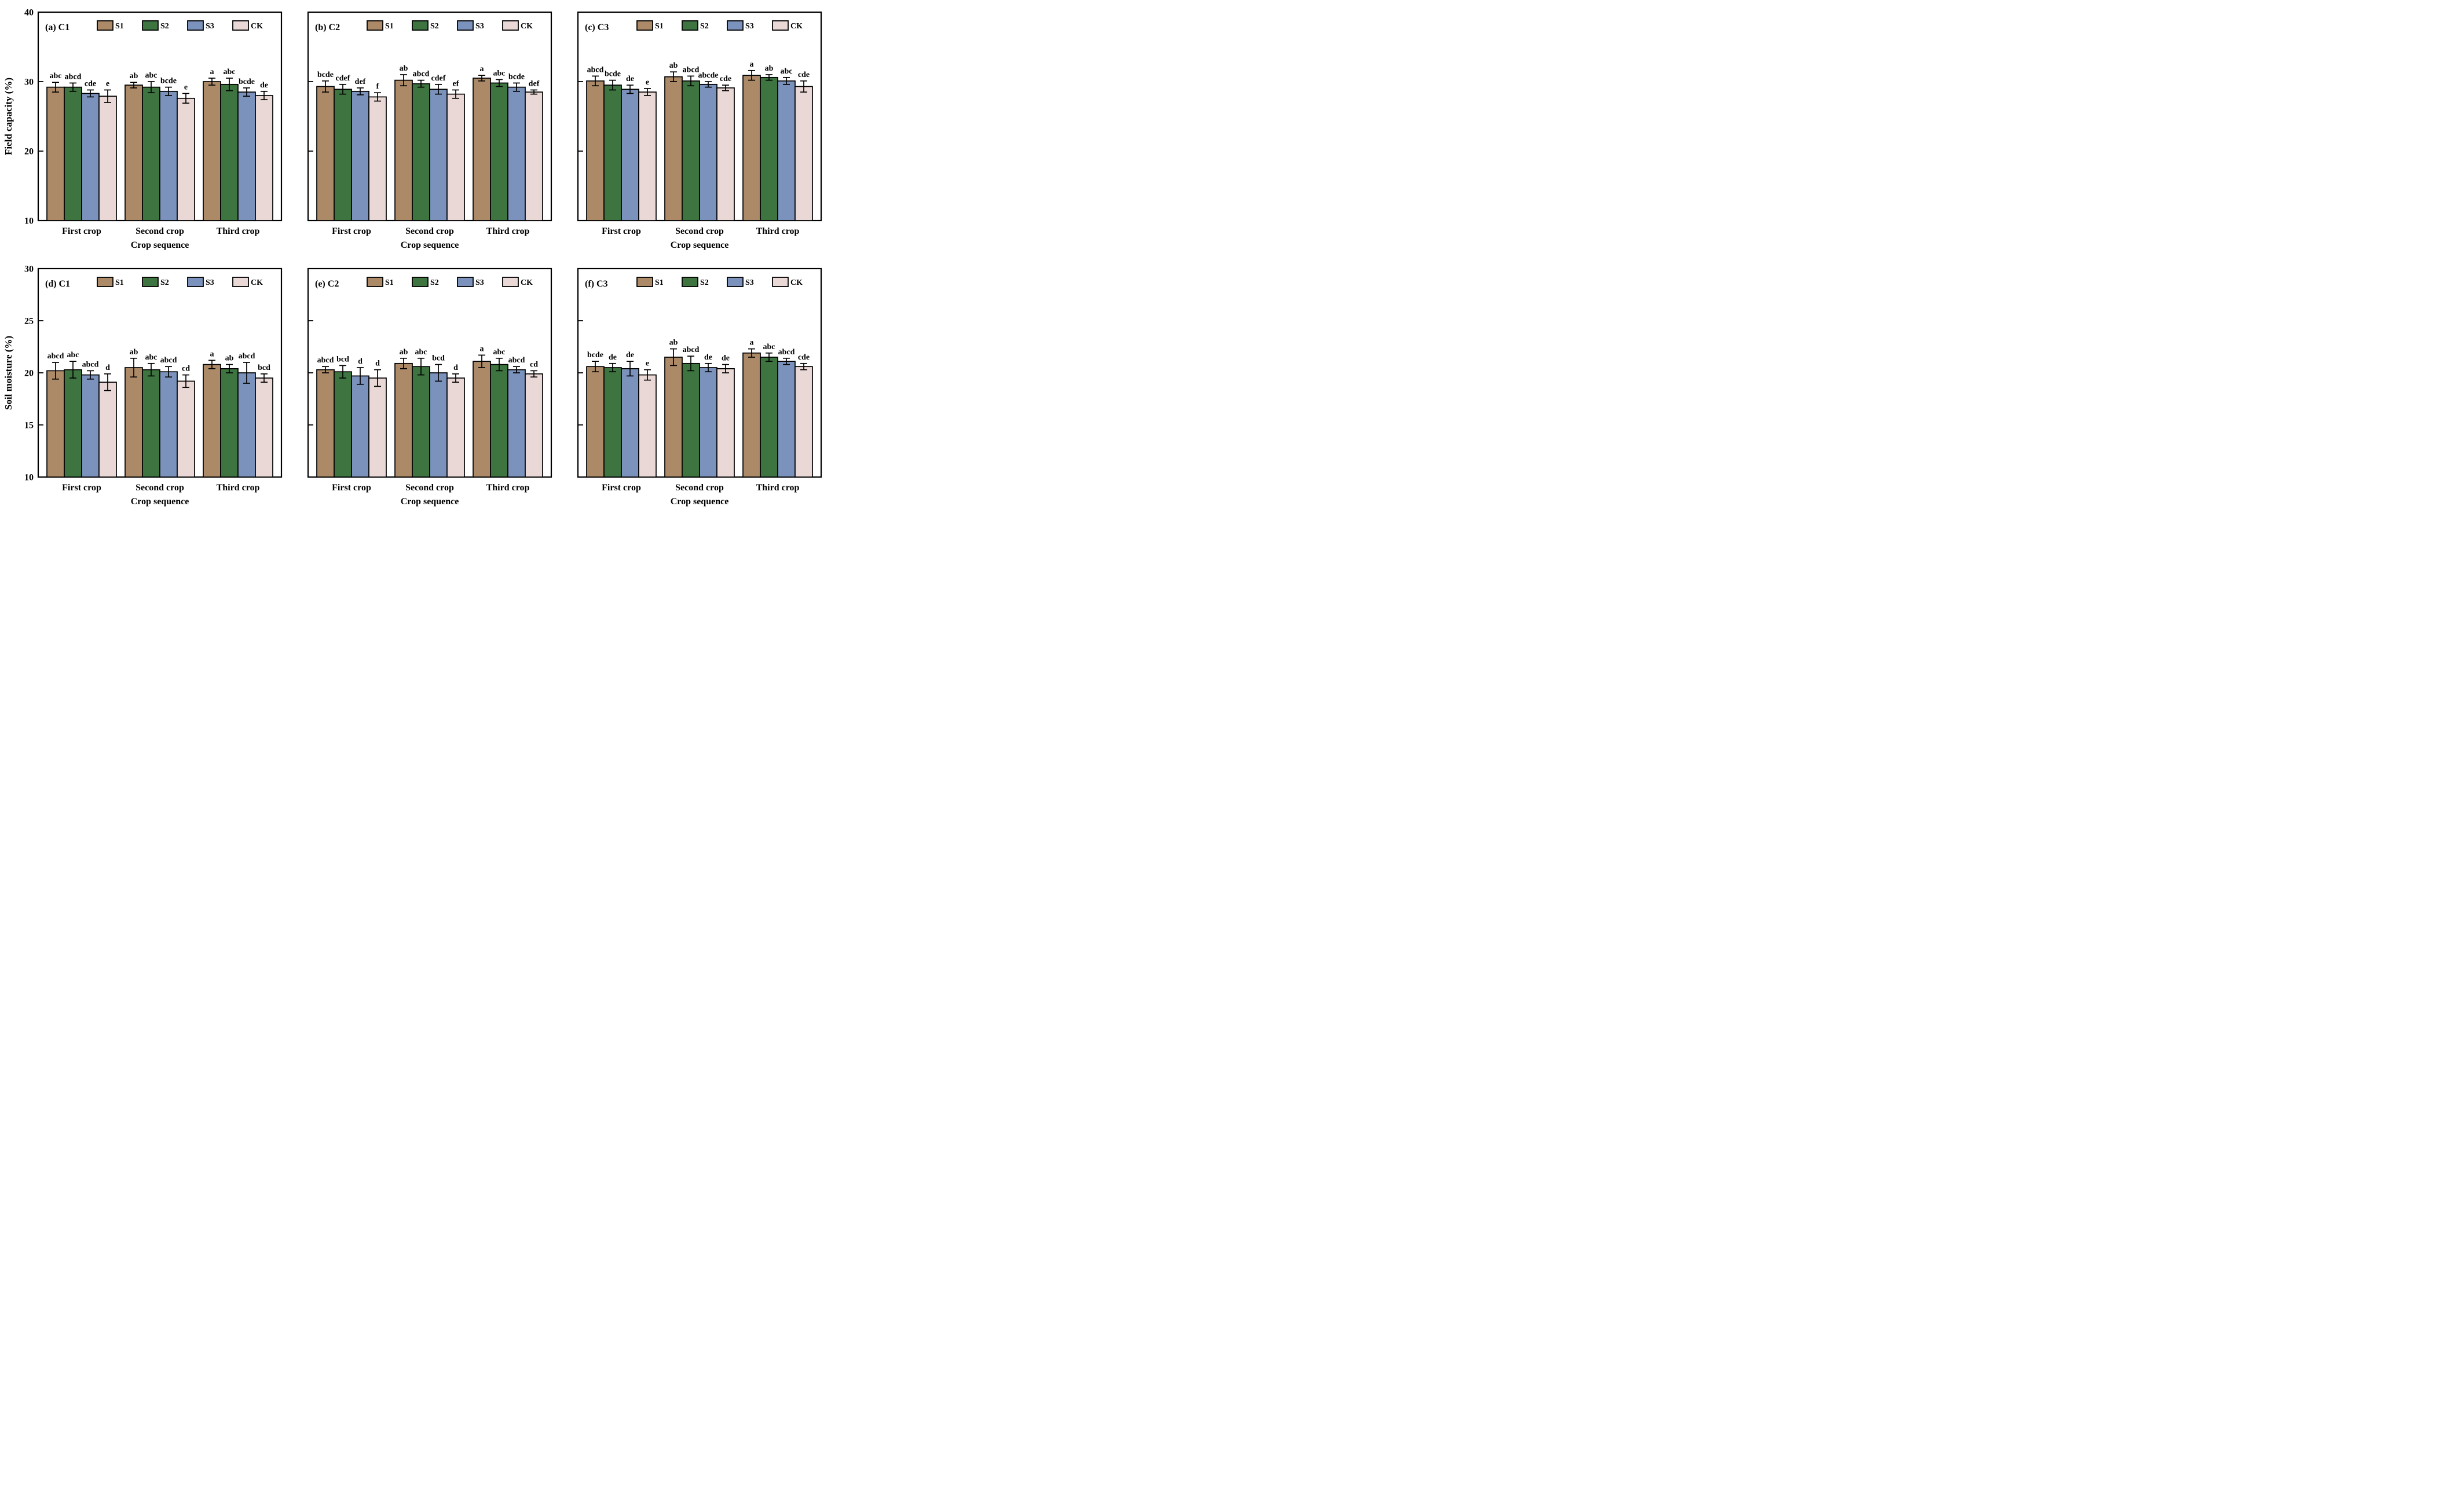 Image resolution: width=2464 pixels, height=1500 pixels. I want to click on sig-letter: cde, so click(804, 75).